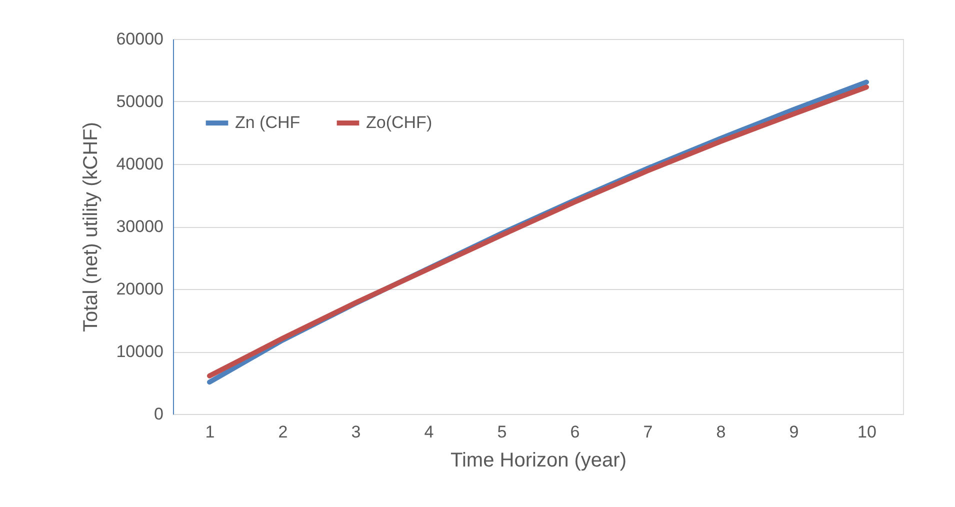  I want to click on y-tick-label: 50000, so click(140, 101).